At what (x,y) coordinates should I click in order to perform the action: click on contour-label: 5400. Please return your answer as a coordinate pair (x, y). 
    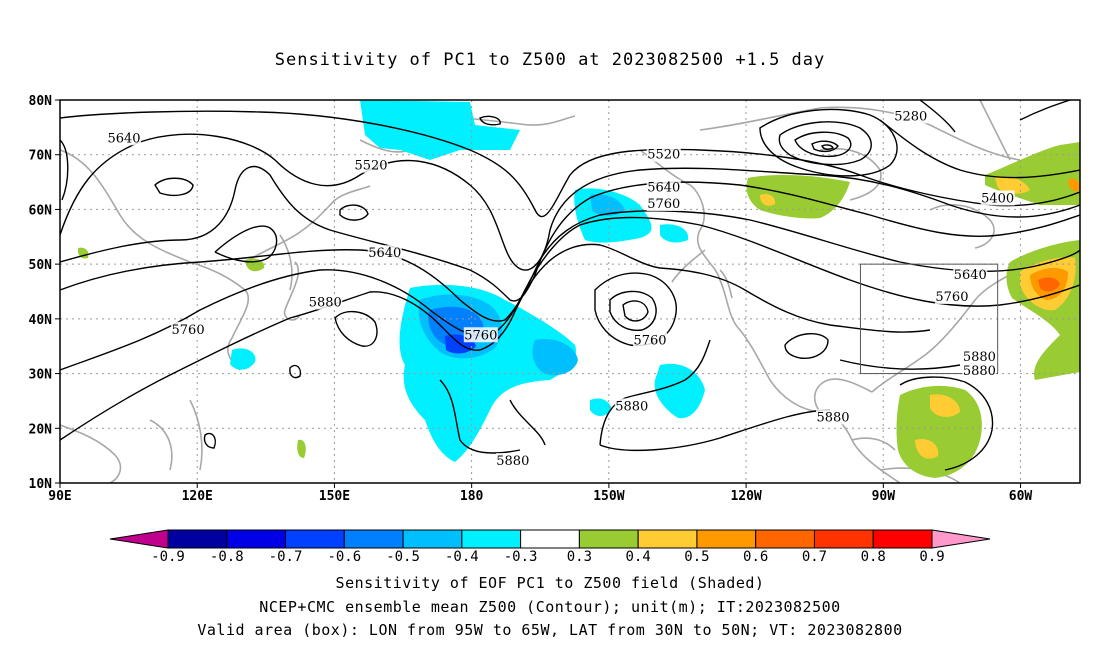
    Looking at the image, I should click on (997, 198).